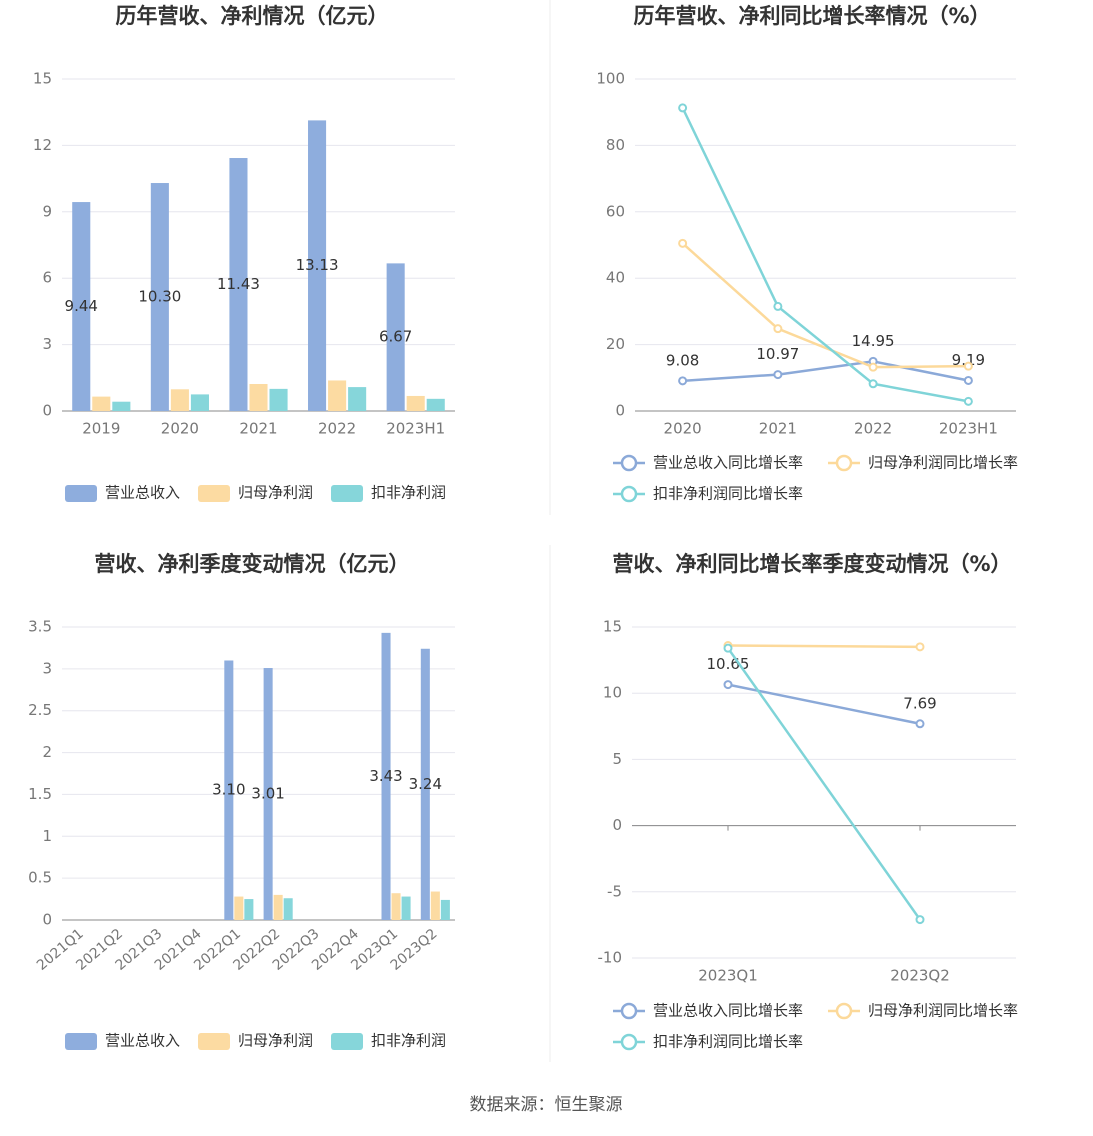  I want to click on data-label: 11.43, so click(238, 284).